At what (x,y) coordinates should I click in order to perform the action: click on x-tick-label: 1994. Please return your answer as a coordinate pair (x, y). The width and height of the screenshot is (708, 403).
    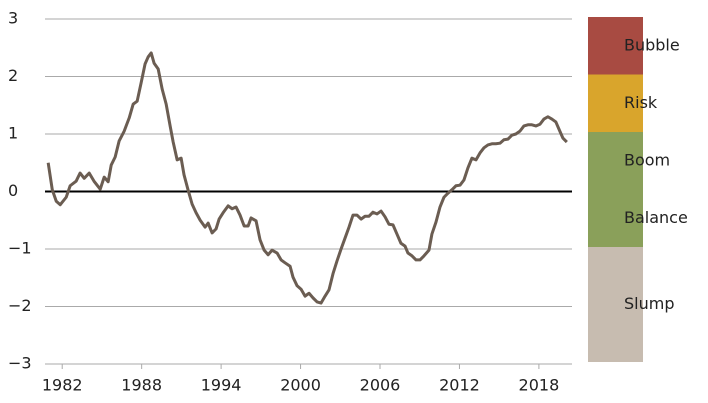
    Looking at the image, I should click on (221, 385).